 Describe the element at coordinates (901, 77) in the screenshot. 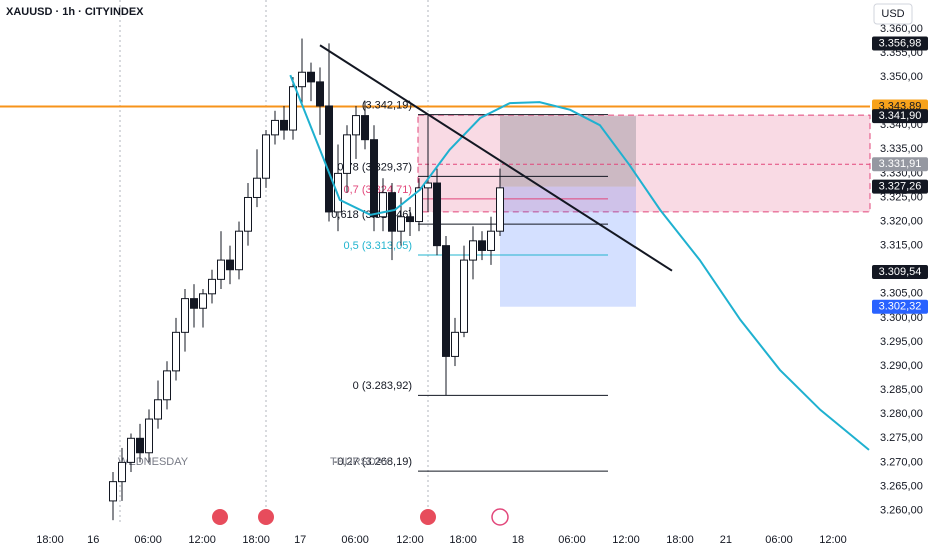

I see `y-tick-label: 3.350,00` at that location.